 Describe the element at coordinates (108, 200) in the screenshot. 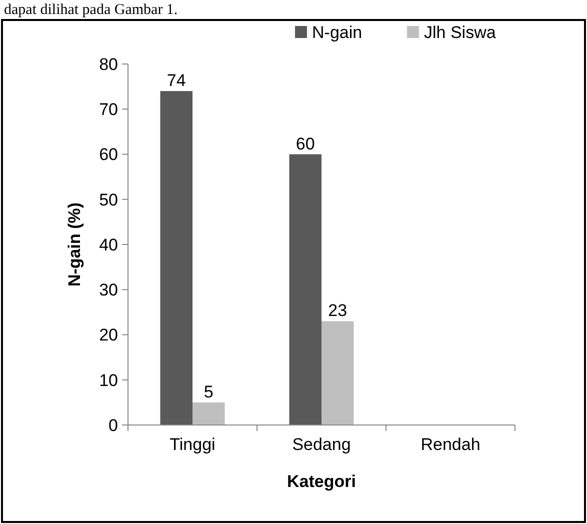

I see `y-tick-label: 50` at that location.